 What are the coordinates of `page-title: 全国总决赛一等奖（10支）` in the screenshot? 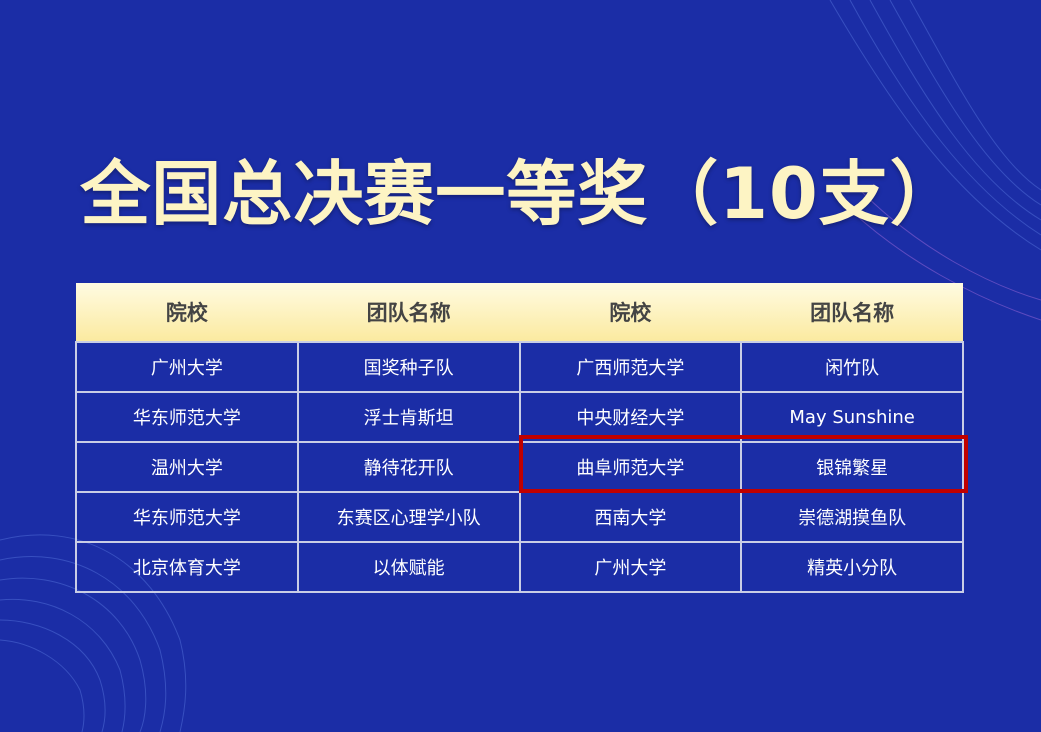 It's located at (520, 194).